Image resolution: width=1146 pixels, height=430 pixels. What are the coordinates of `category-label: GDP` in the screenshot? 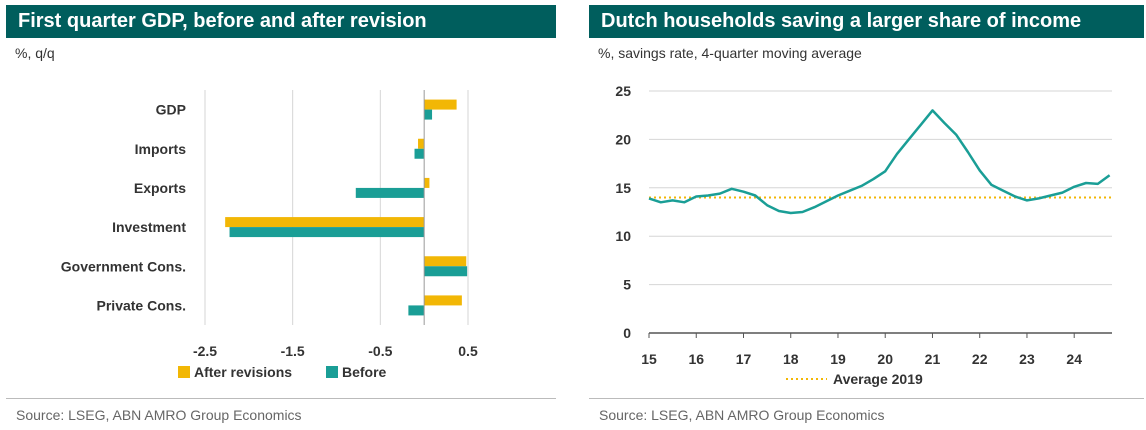 It's located at (171, 110).